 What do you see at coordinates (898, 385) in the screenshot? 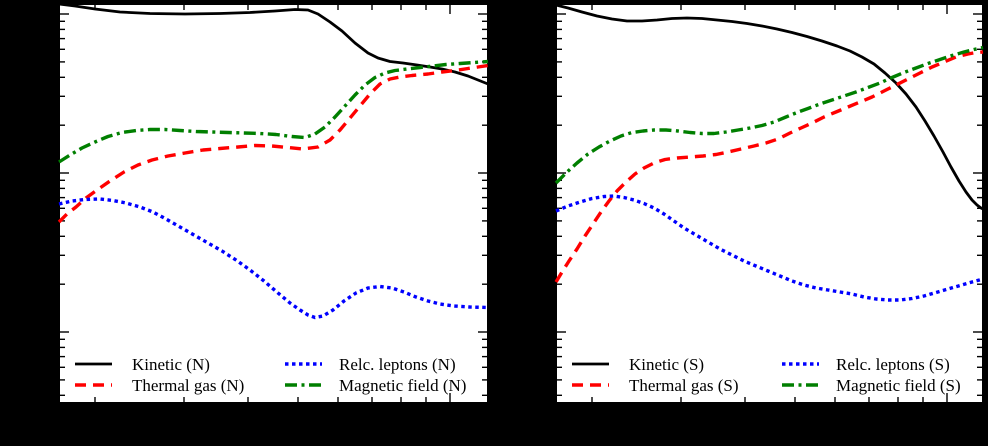
I see `legend-label: Magnetic field (S)` at bounding box center [898, 385].